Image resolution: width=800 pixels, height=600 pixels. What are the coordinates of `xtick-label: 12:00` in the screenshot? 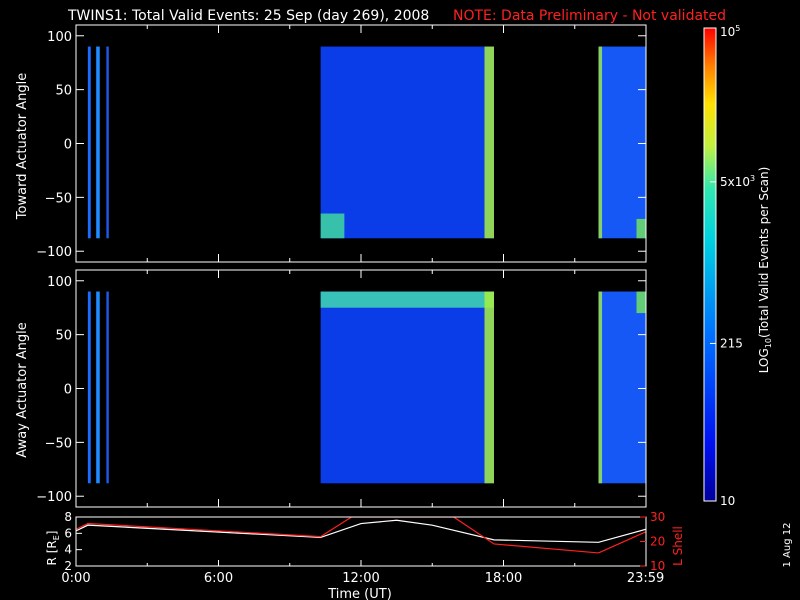 It's located at (360, 578).